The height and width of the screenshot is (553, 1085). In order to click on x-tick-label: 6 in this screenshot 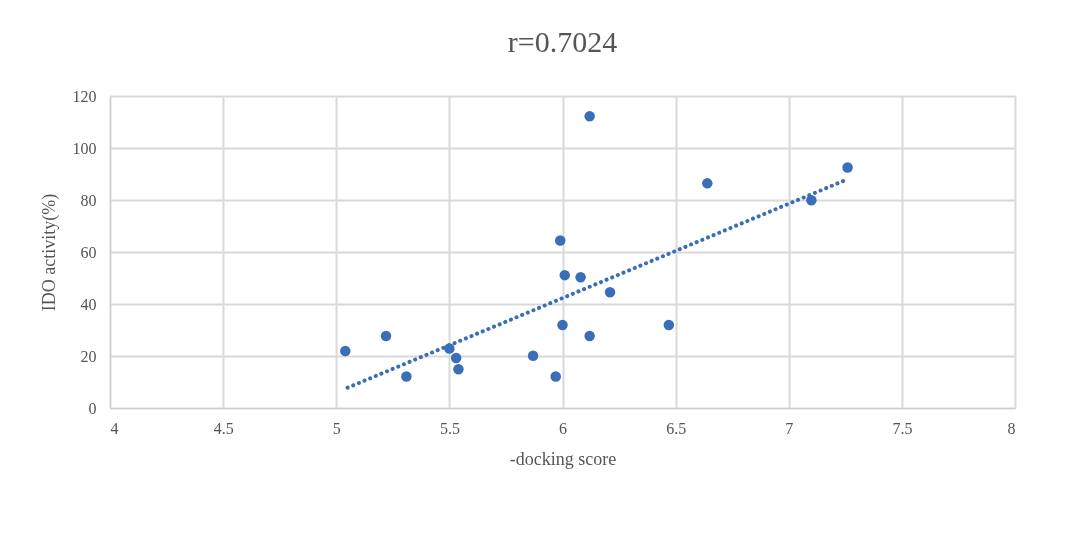, I will do `click(563, 428)`.